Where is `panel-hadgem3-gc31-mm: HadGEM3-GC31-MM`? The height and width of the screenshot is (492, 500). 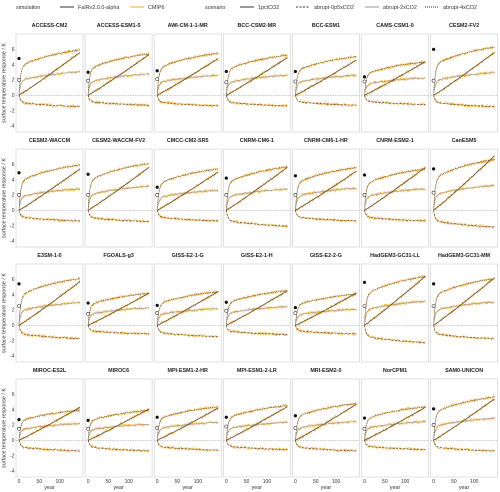
panel-hadgem3-gc31-mm: HadGEM3-GC31-MM is located at coordinates (464, 308).